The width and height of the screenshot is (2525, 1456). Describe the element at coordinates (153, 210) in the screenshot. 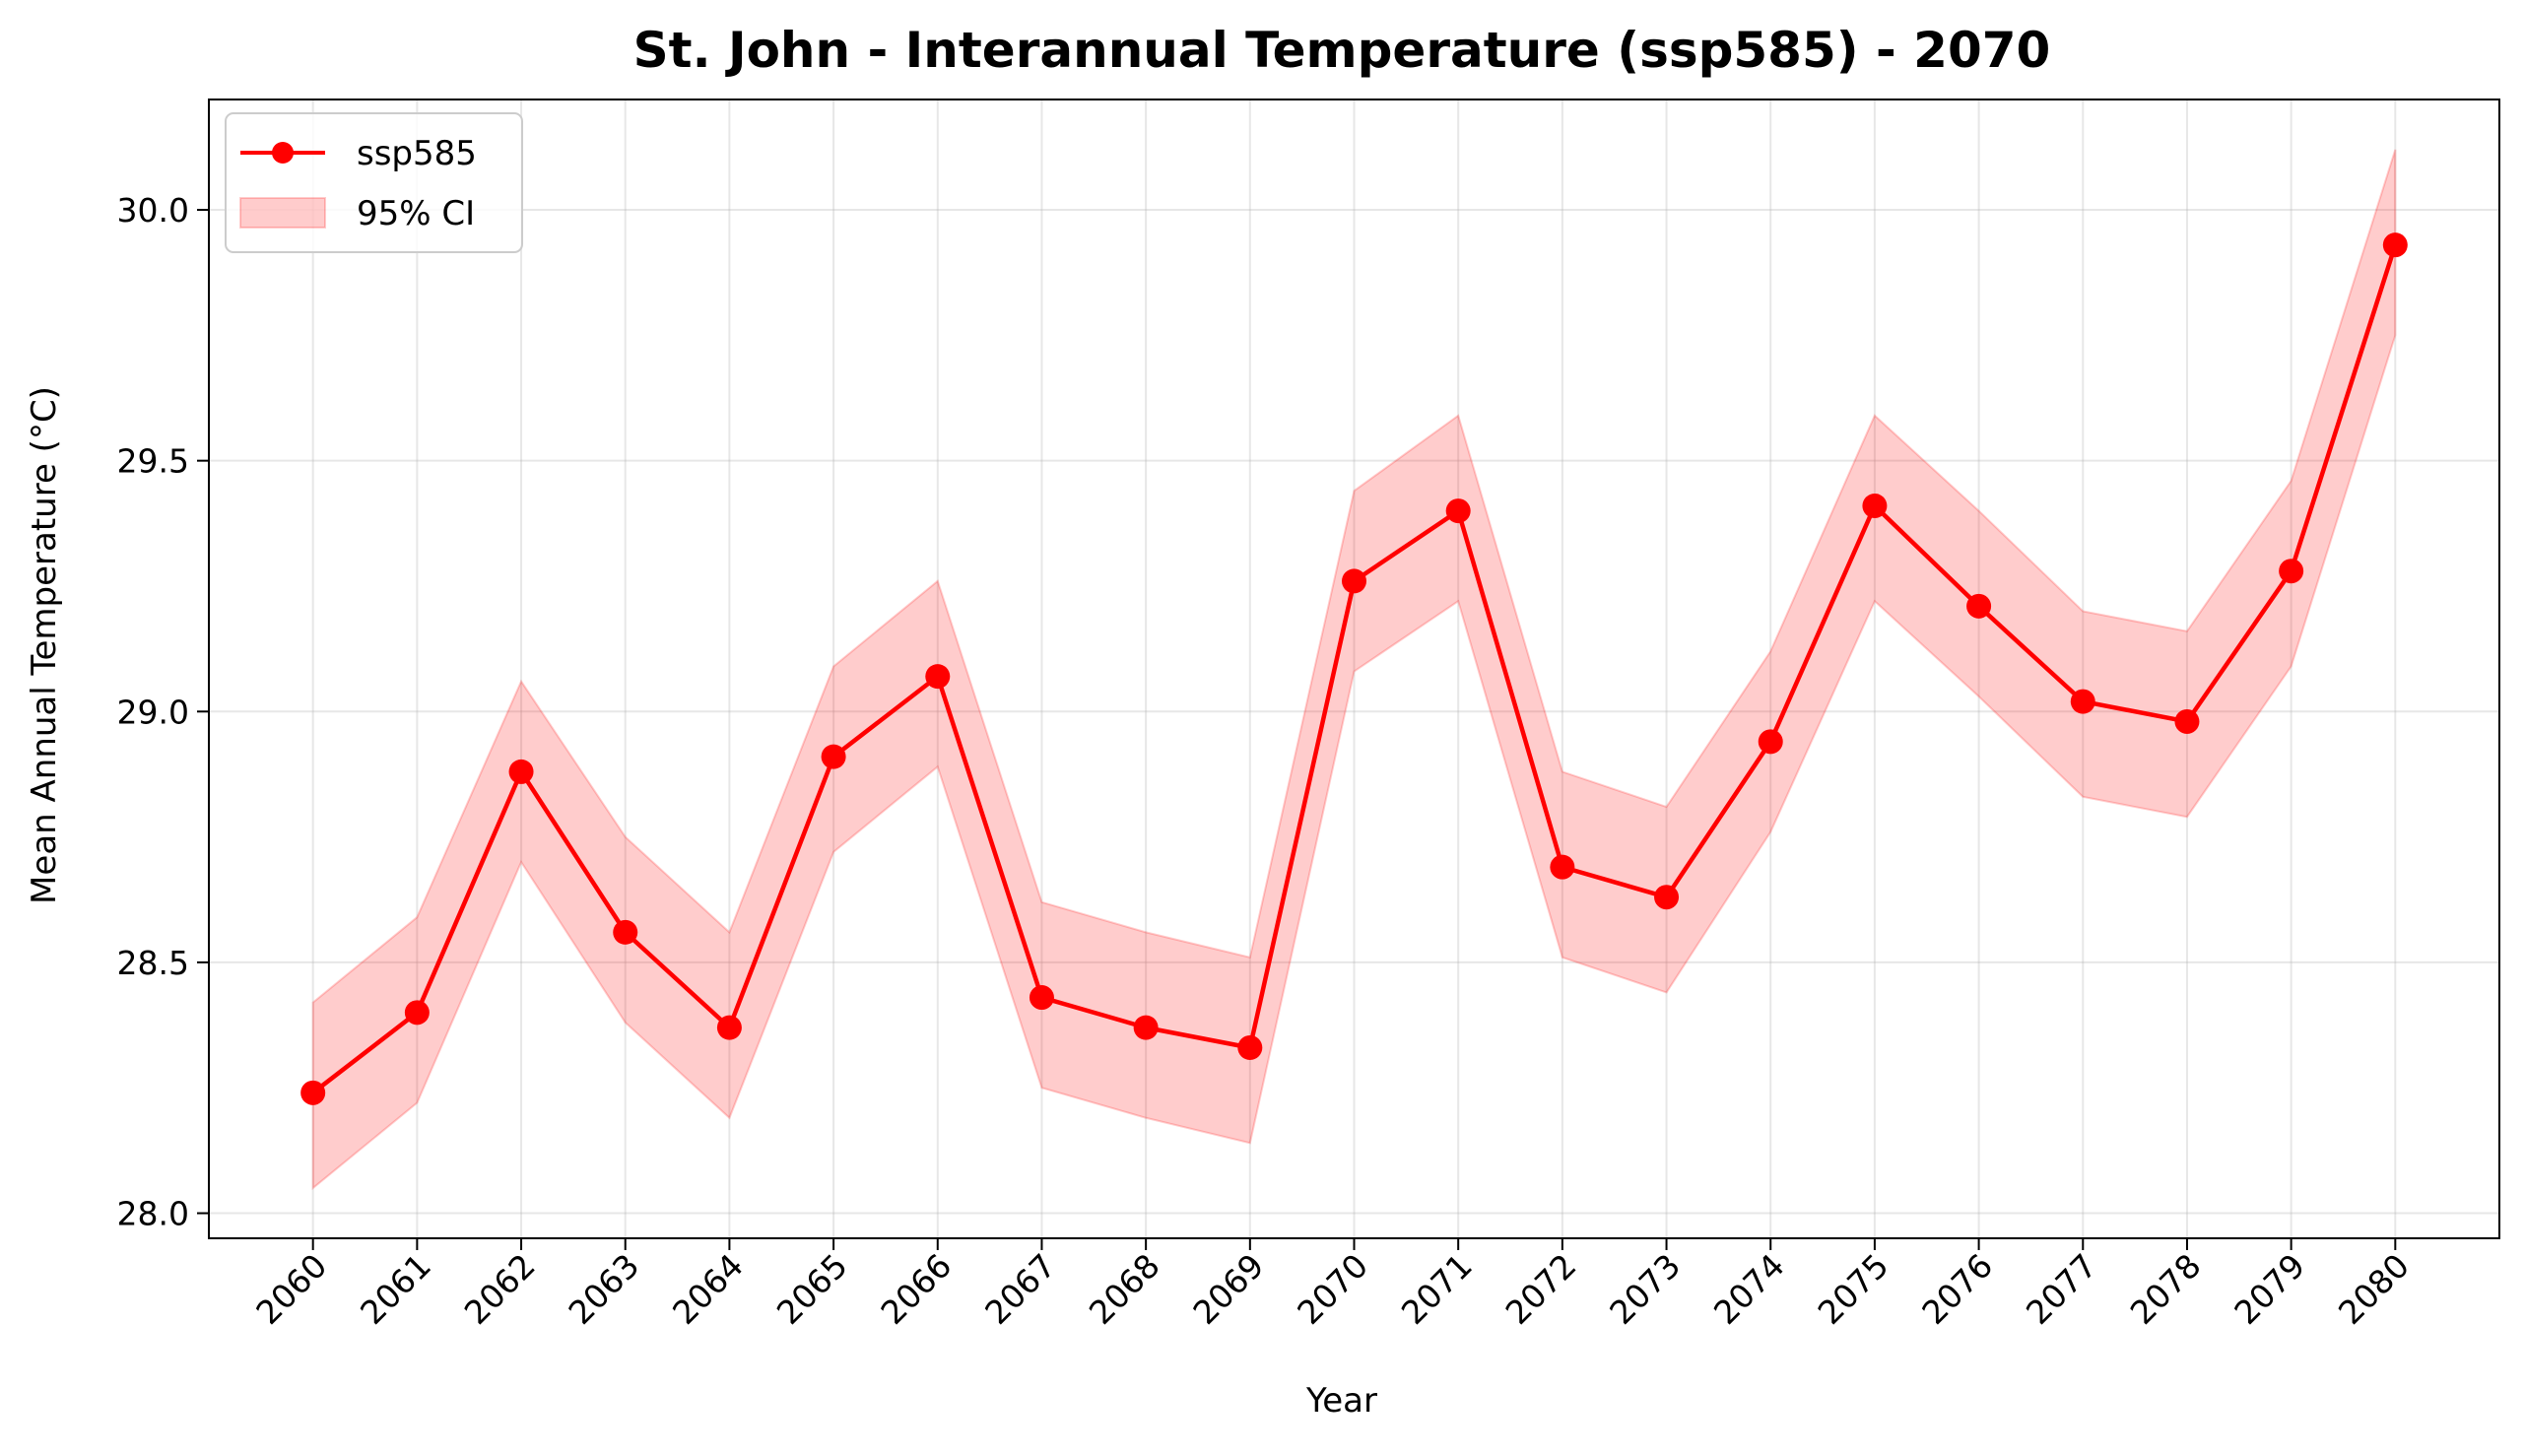

I see `y-tick-label: 30.0` at that location.